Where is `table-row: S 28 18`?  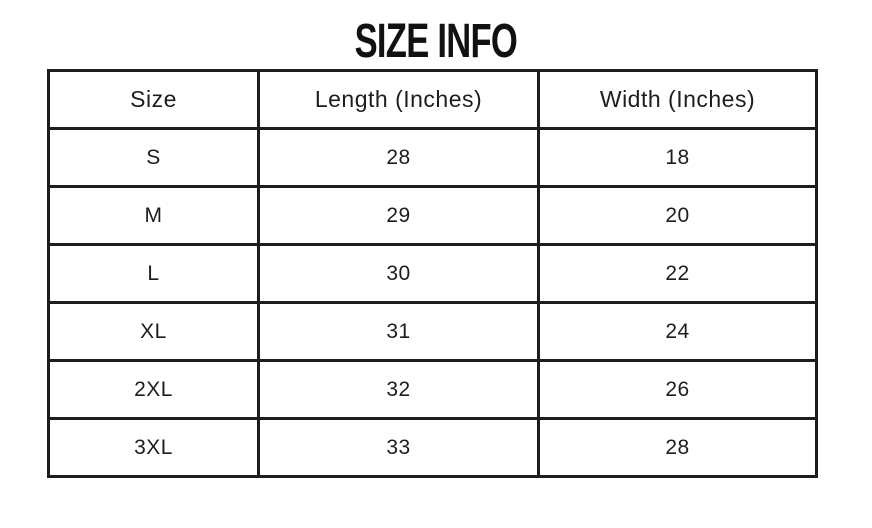
table-row: S 28 18 is located at coordinates (432, 157).